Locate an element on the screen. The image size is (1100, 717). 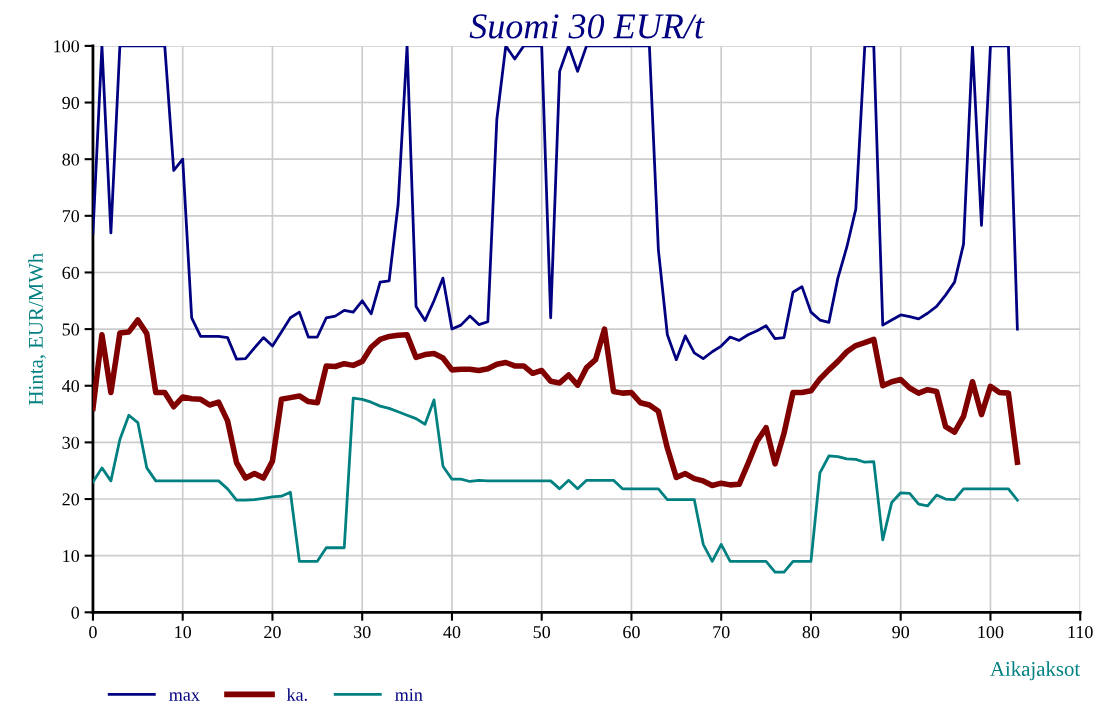
x-tick-label: 40 is located at coordinates (452, 632).